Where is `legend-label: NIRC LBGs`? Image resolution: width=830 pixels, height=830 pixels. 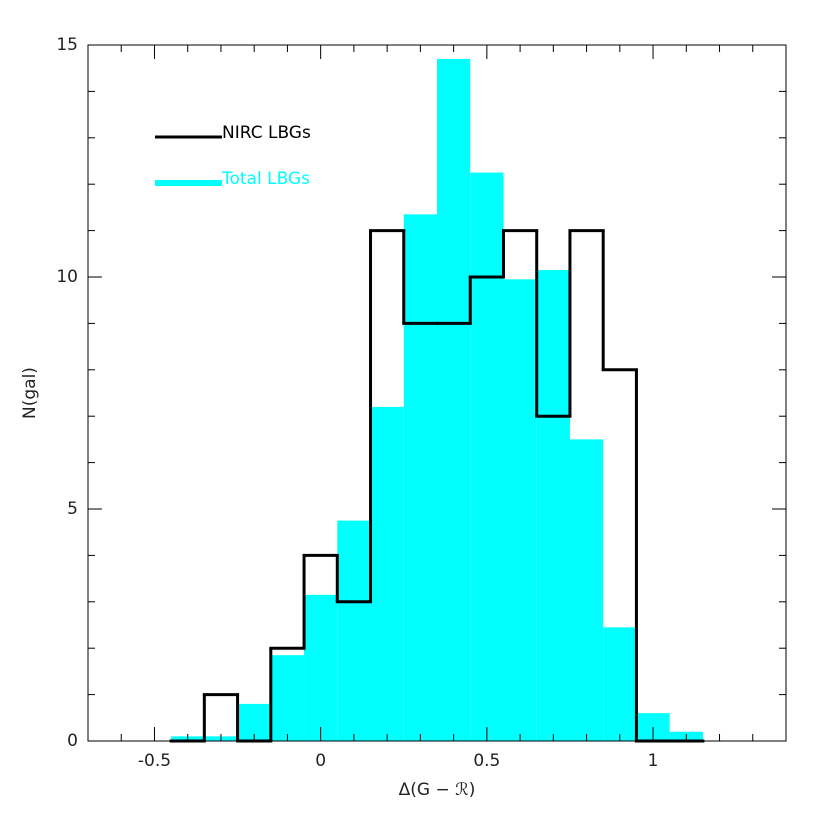 legend-label: NIRC LBGs is located at coordinates (266, 133).